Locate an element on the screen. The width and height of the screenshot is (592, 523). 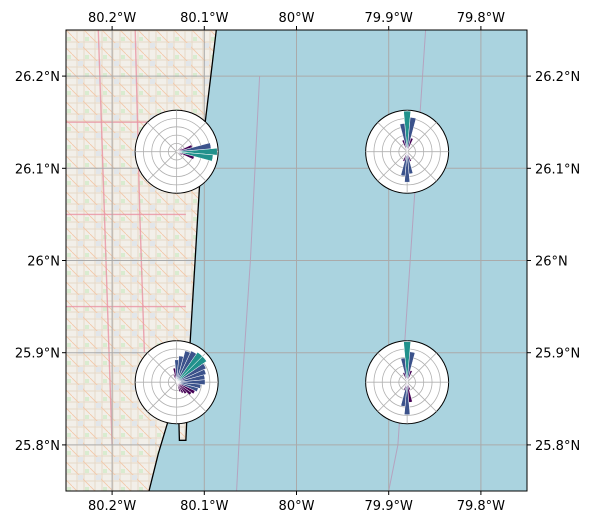
lon-label-bottom: 79.9°W is located at coordinates (389, 506).